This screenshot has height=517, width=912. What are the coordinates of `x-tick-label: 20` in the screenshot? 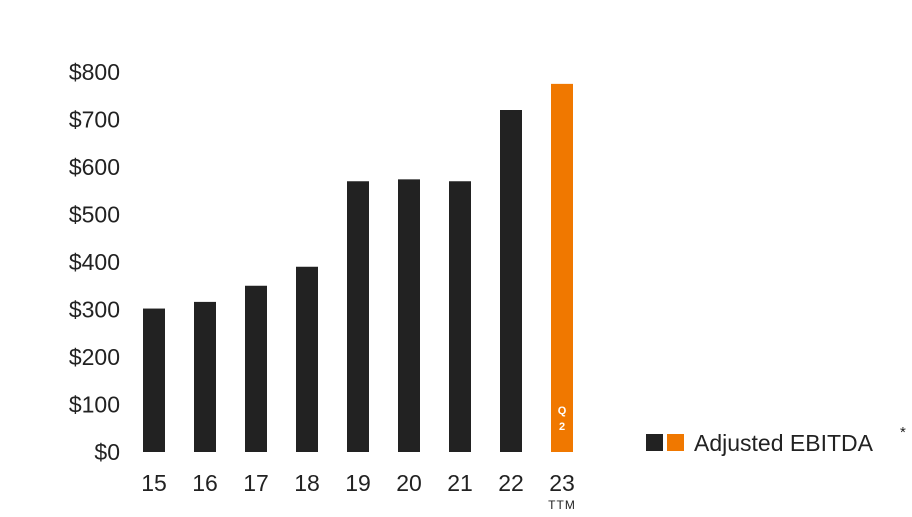 It's located at (409, 483).